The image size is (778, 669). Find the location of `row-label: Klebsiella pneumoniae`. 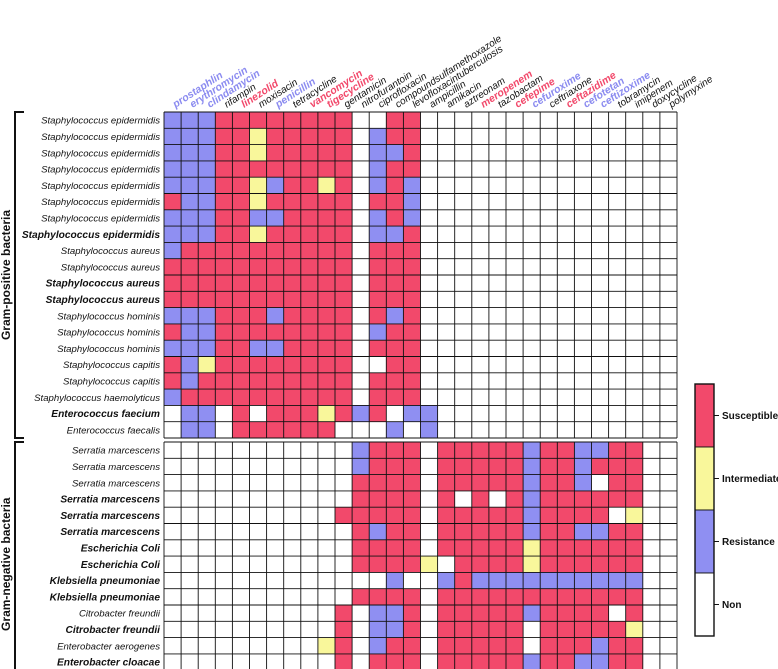

row-label: Klebsiella pneumoniae is located at coordinates (105, 597).